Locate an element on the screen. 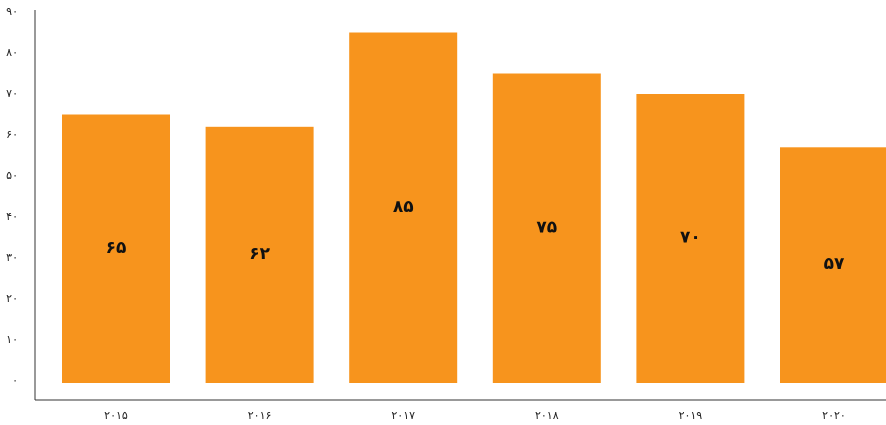 Image resolution: width=886 pixels, height=425 pixels. bar-value-label-2: ۸۵ is located at coordinates (403, 207).